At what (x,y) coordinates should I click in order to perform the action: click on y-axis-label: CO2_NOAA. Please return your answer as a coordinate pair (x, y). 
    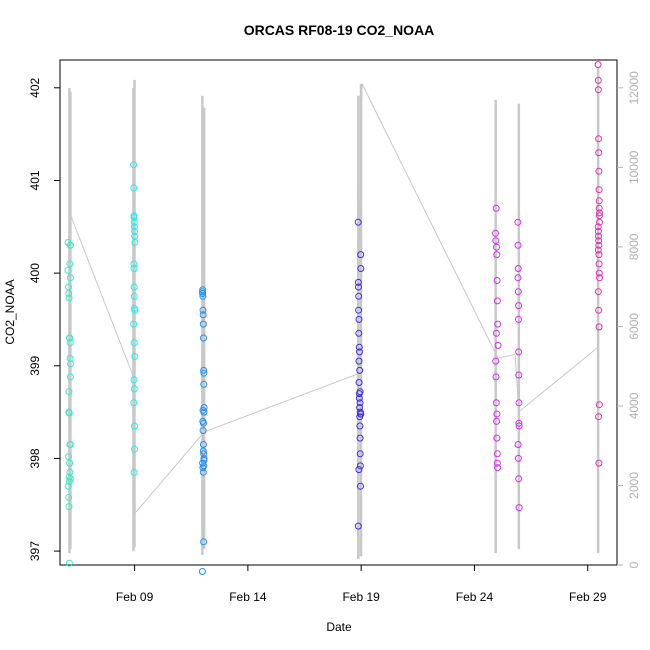
    Looking at the image, I should click on (10, 311).